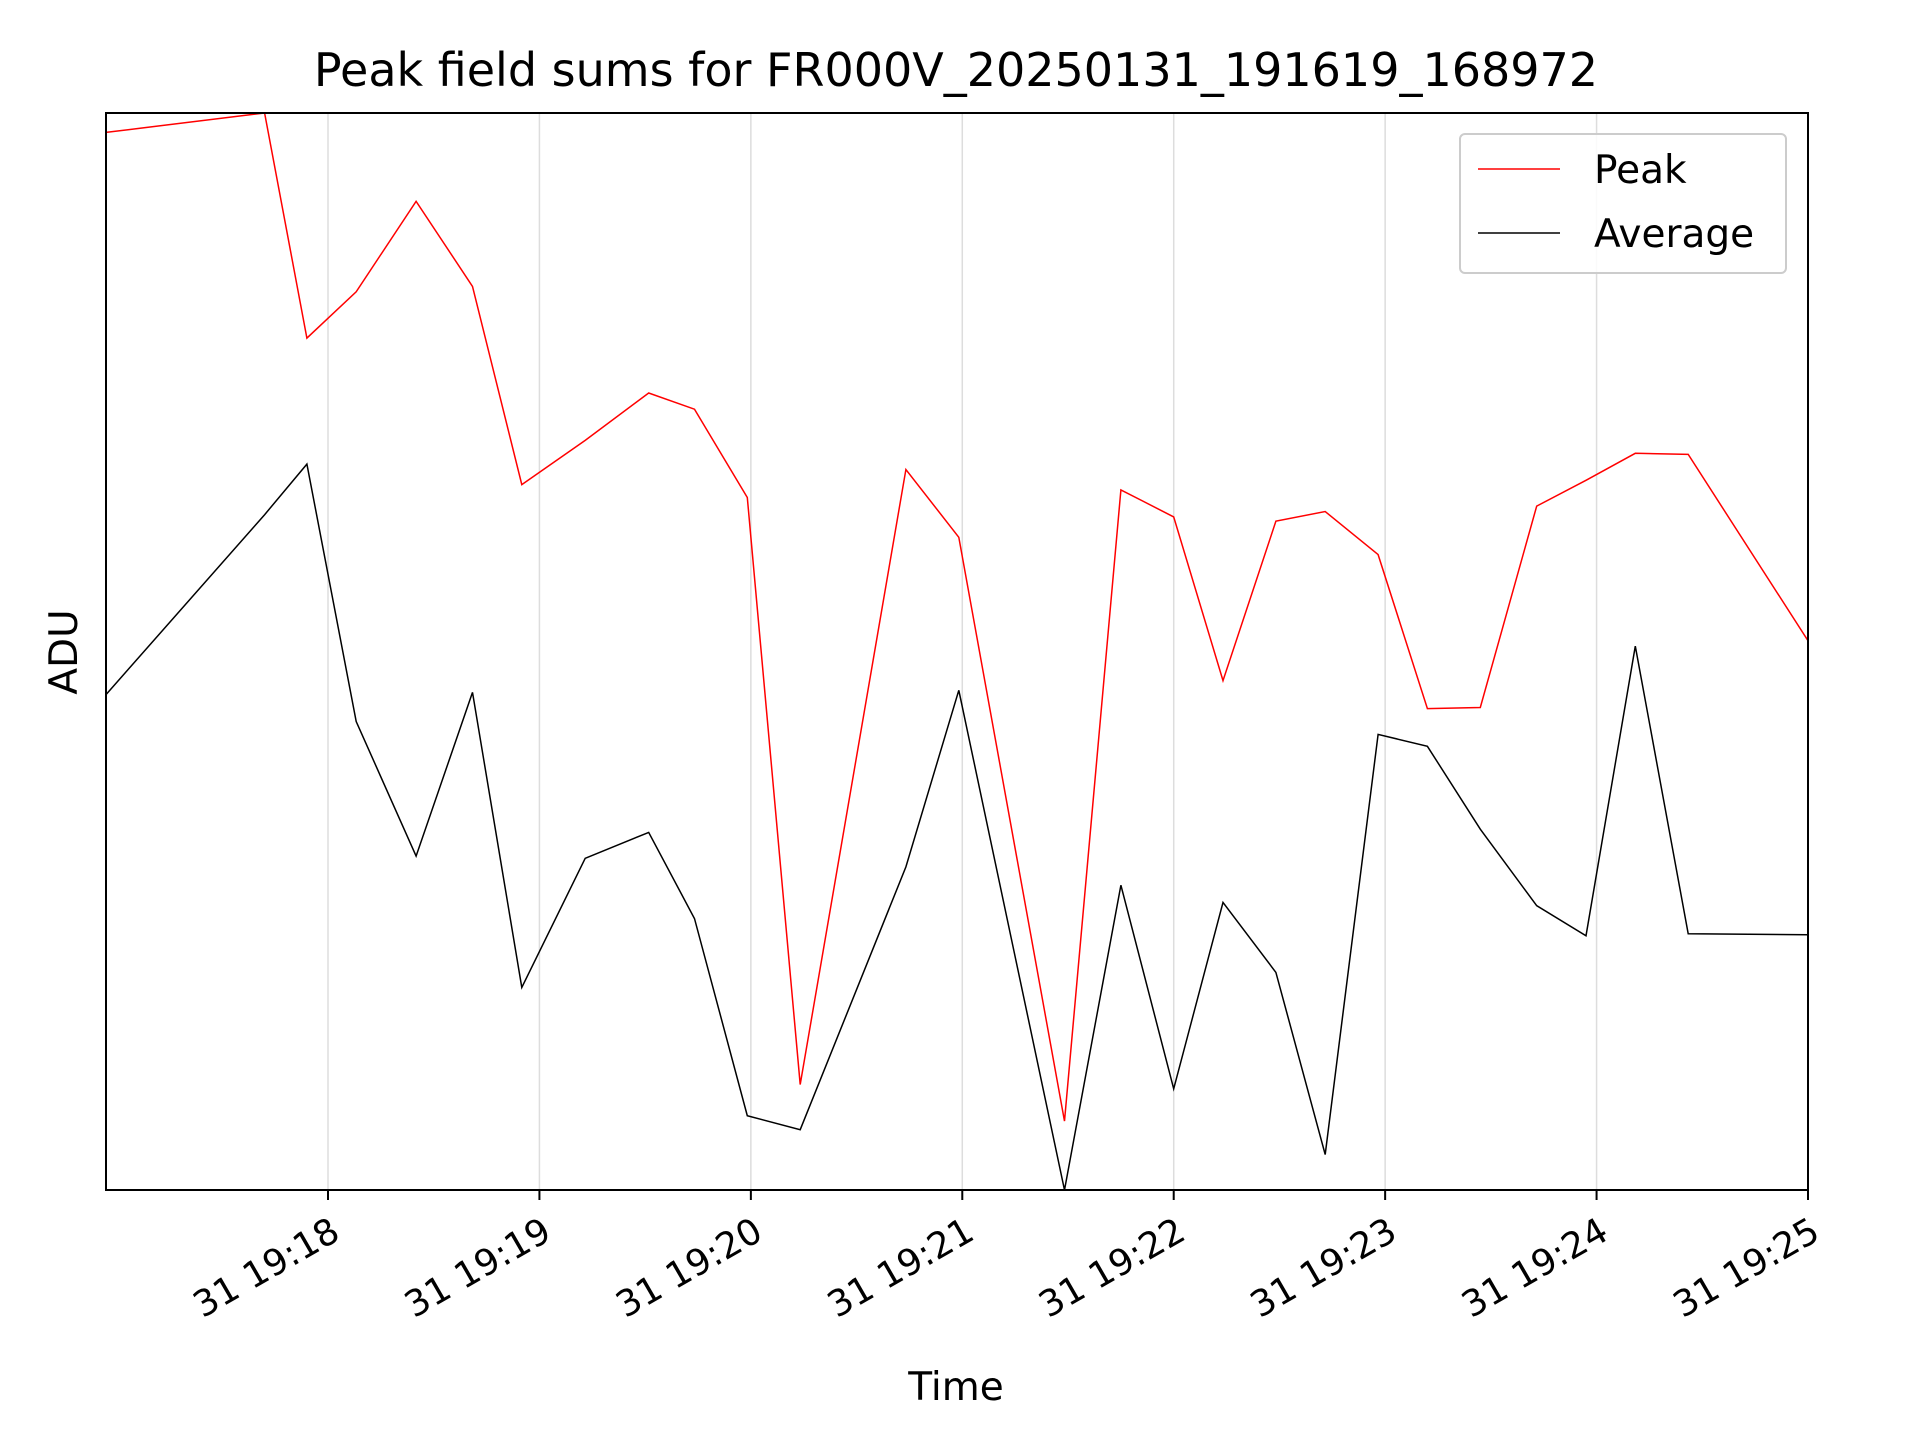 The height and width of the screenshot is (1440, 1920). Describe the element at coordinates (1640, 170) in the screenshot. I see `legend-label-peak: Peak` at that location.